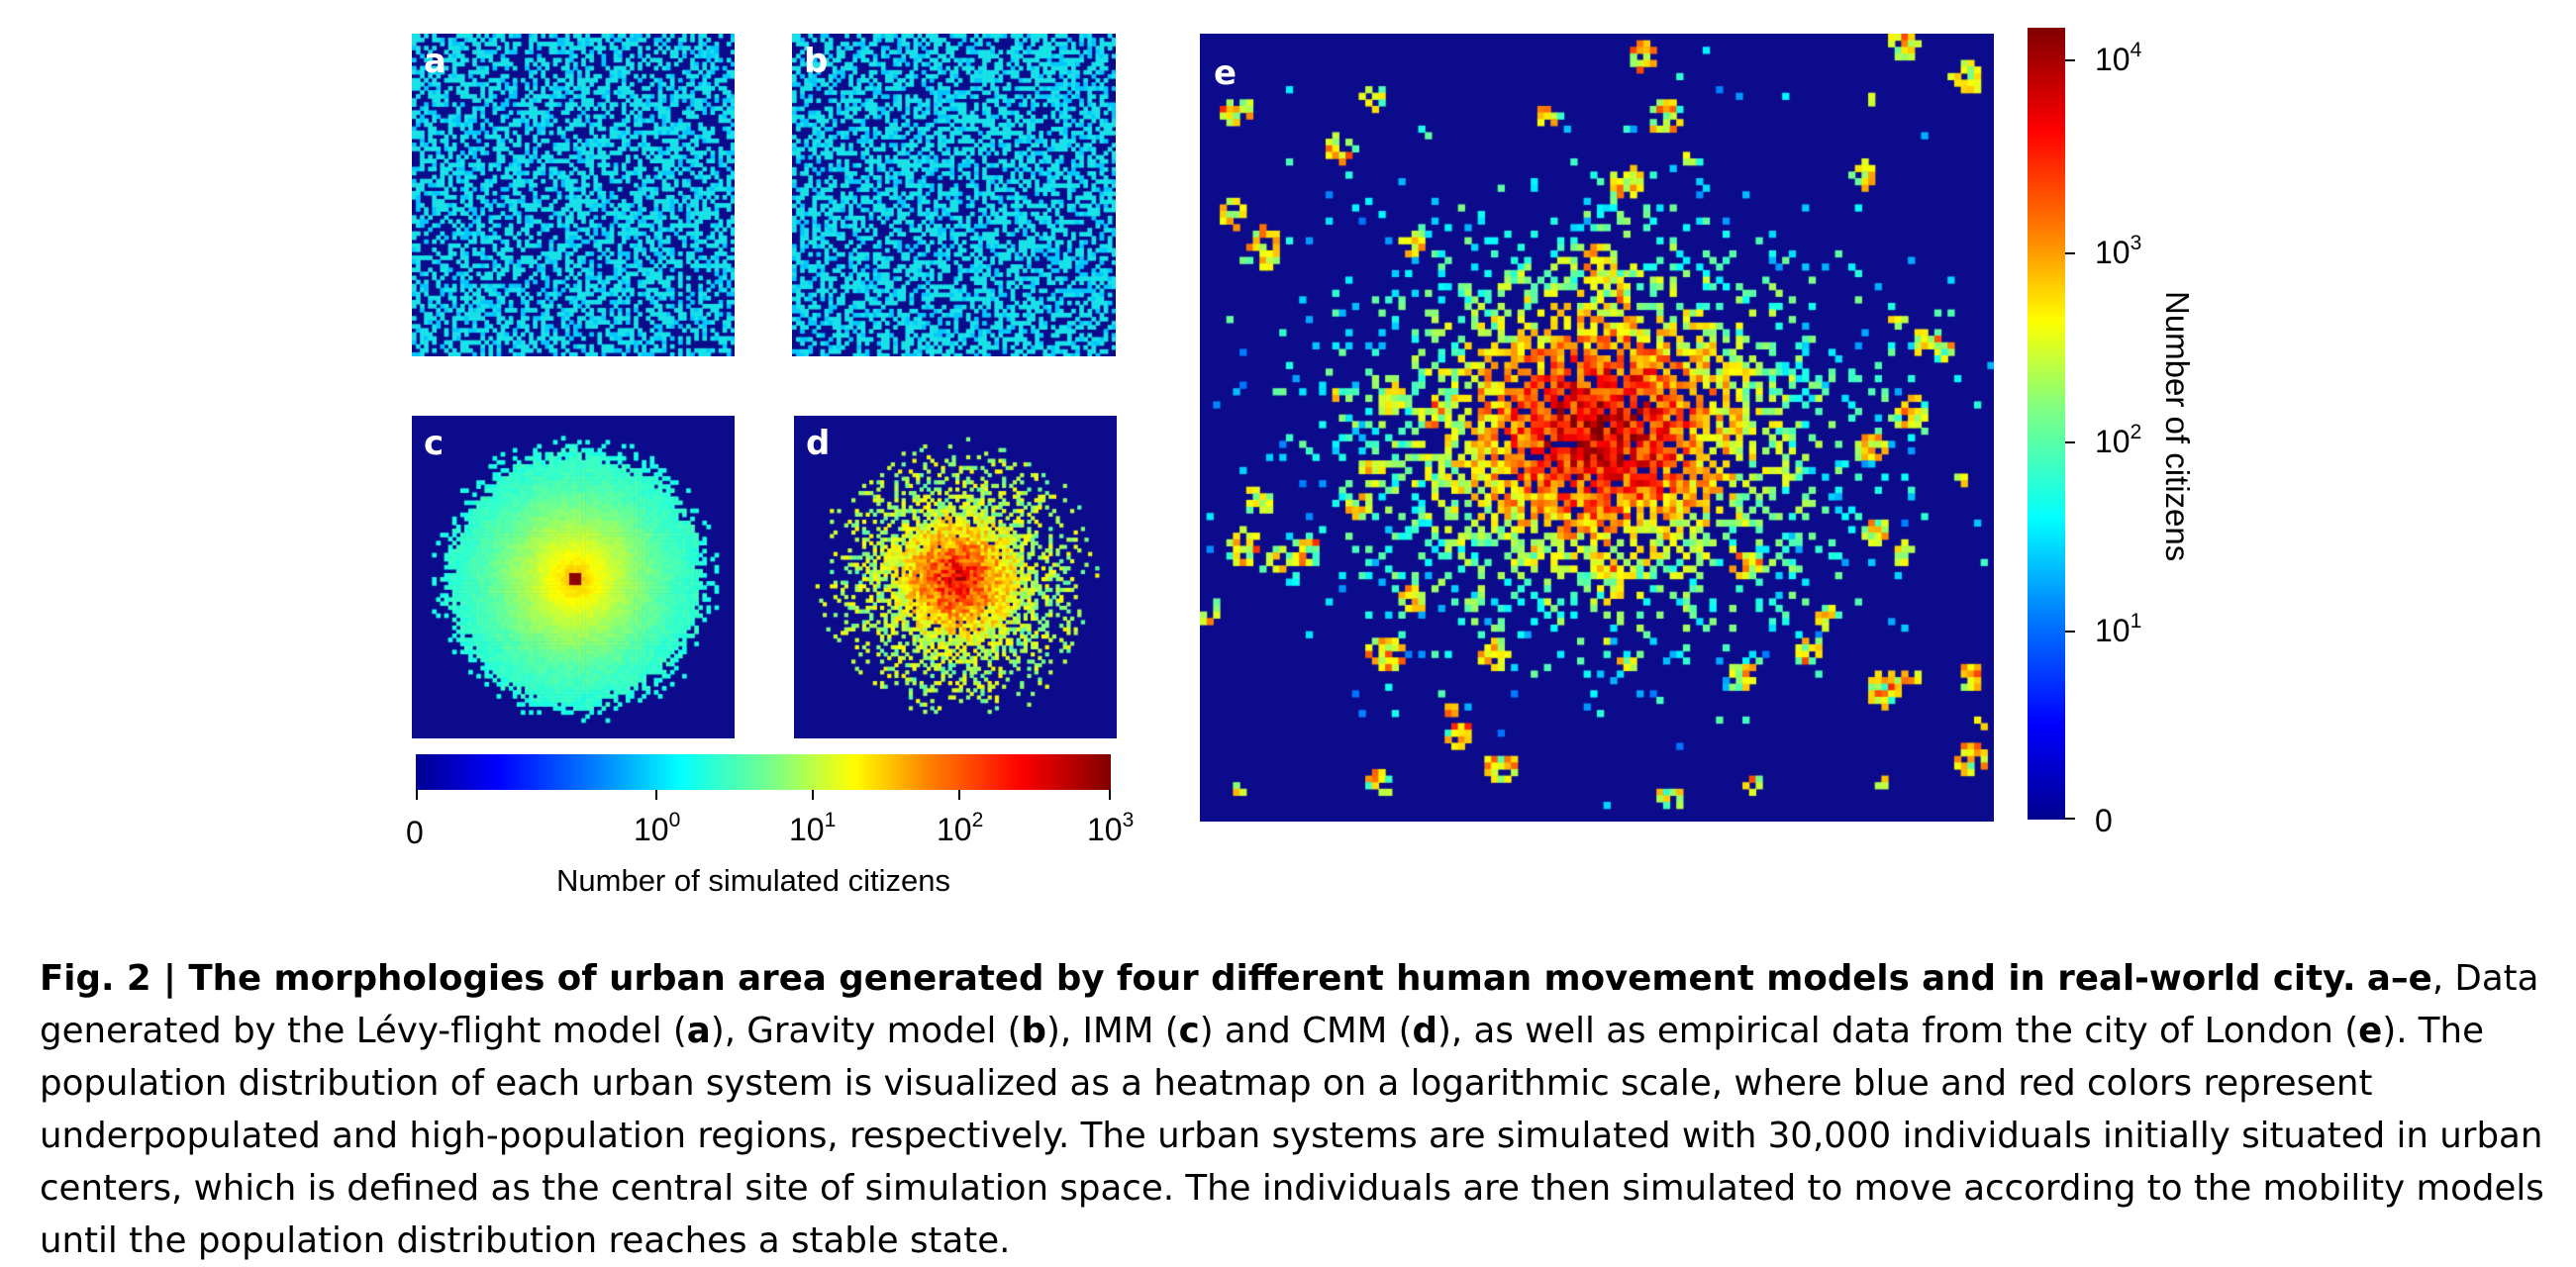  What do you see at coordinates (658, 828) in the screenshot?
I see `colorbar-simulated-tick-label: 10⁰` at bounding box center [658, 828].